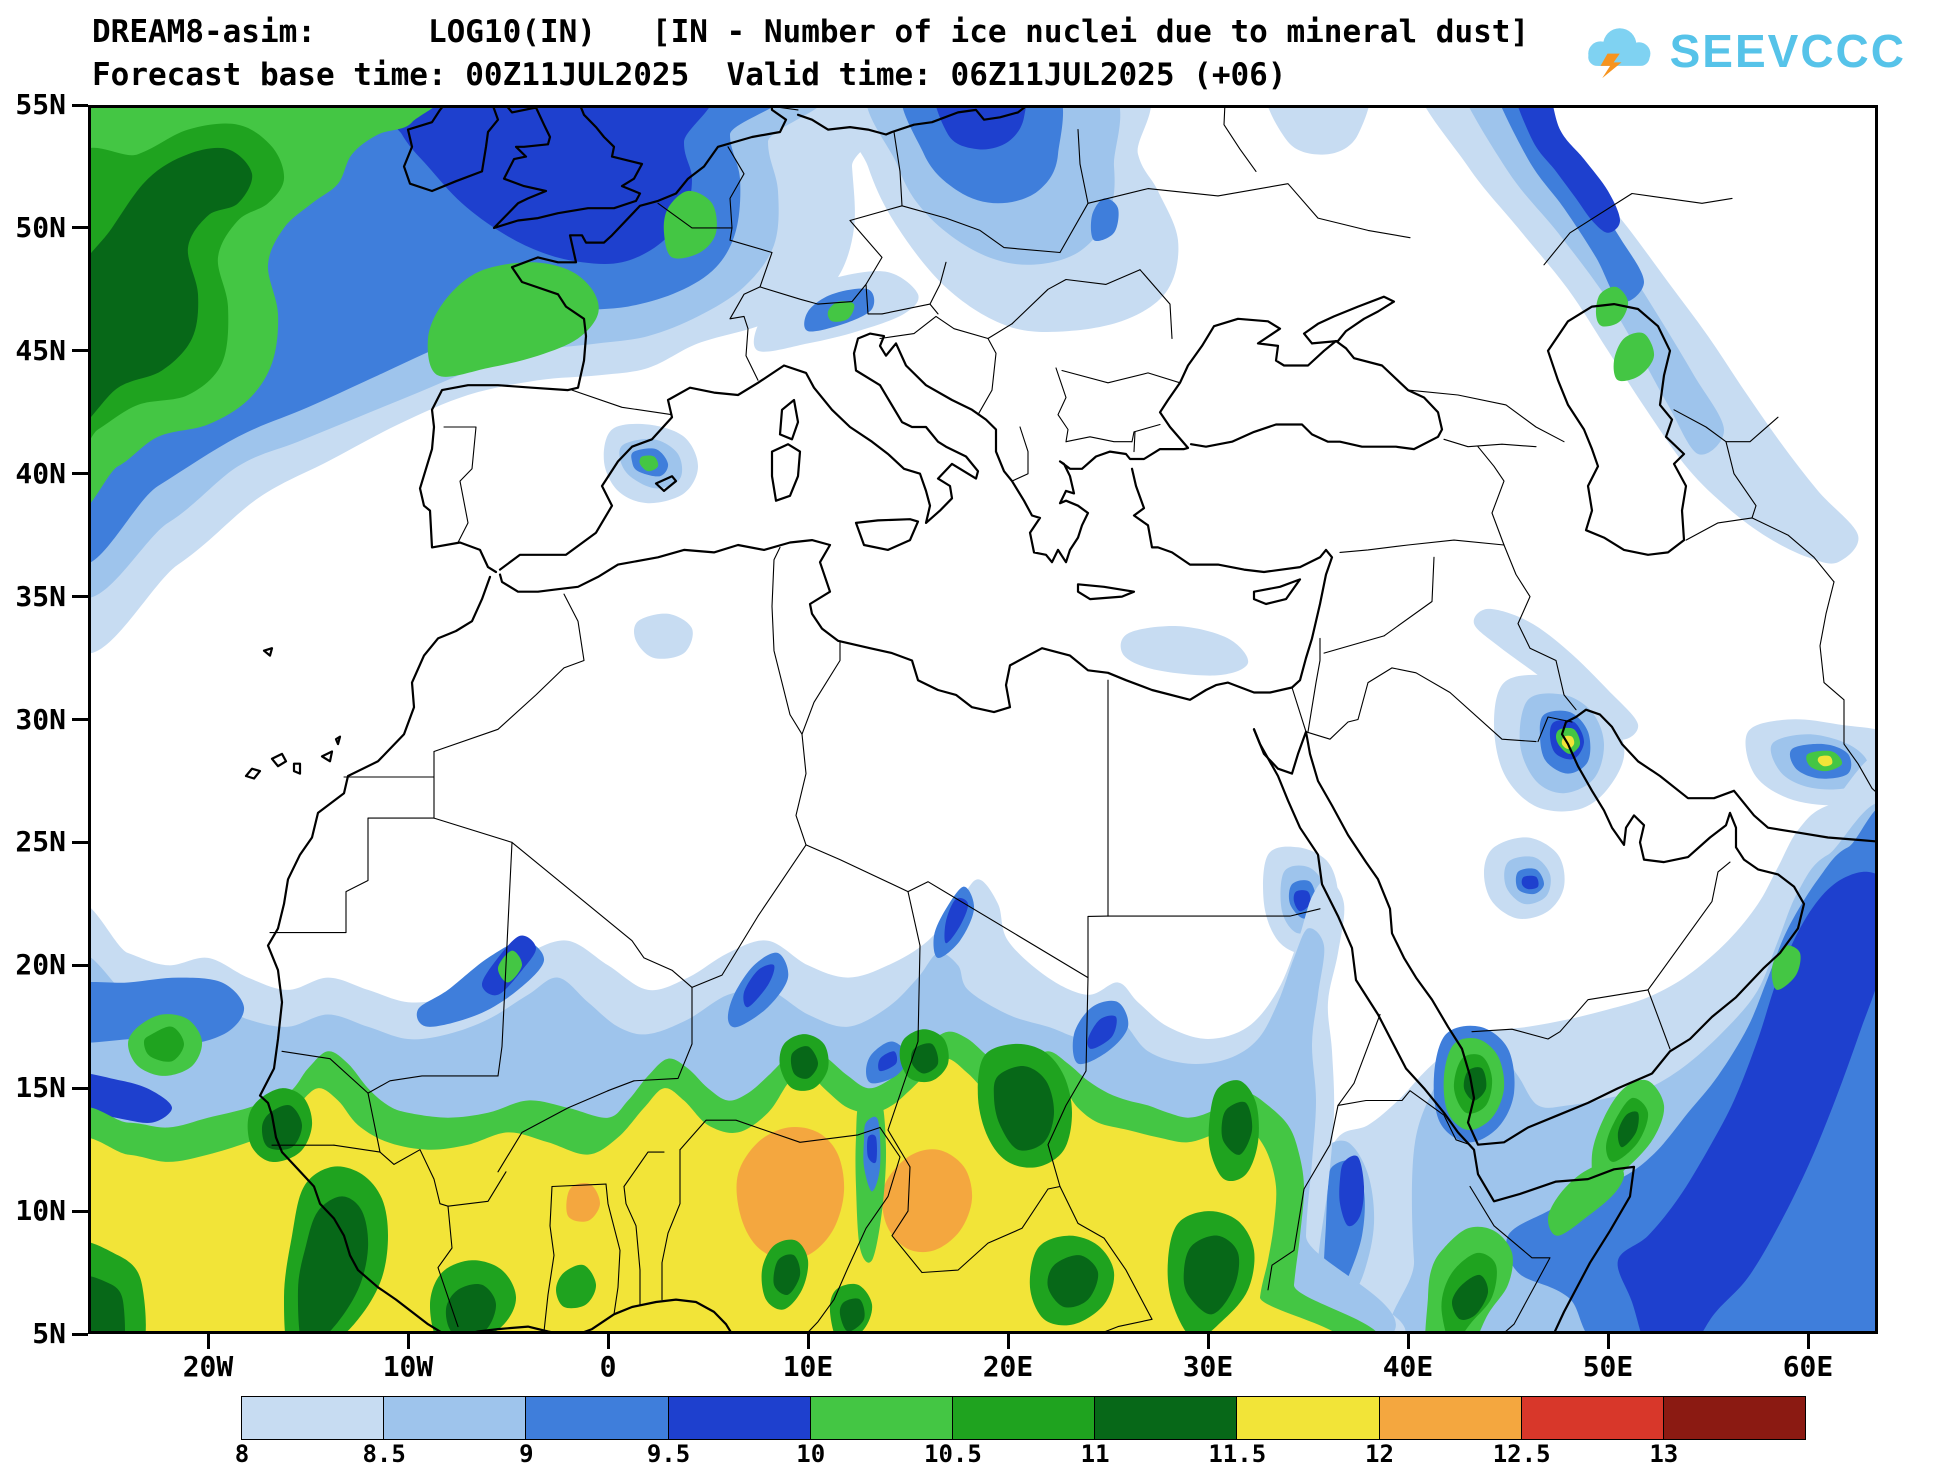  I want to click on lat-label: 55N, so click(40, 104).